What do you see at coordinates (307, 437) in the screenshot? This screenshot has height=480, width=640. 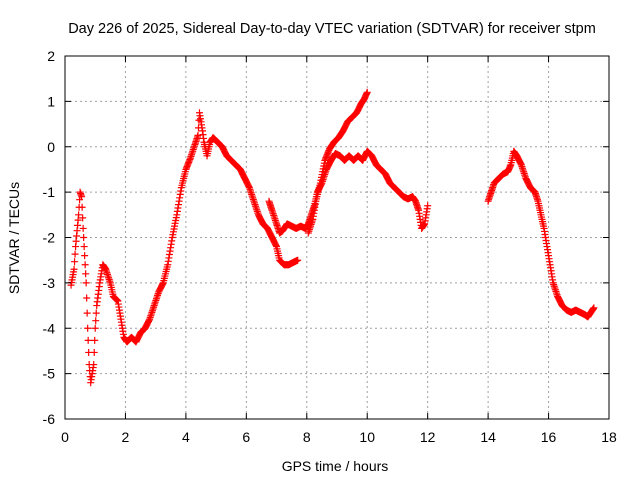 I see `x-tick-label: 8` at bounding box center [307, 437].